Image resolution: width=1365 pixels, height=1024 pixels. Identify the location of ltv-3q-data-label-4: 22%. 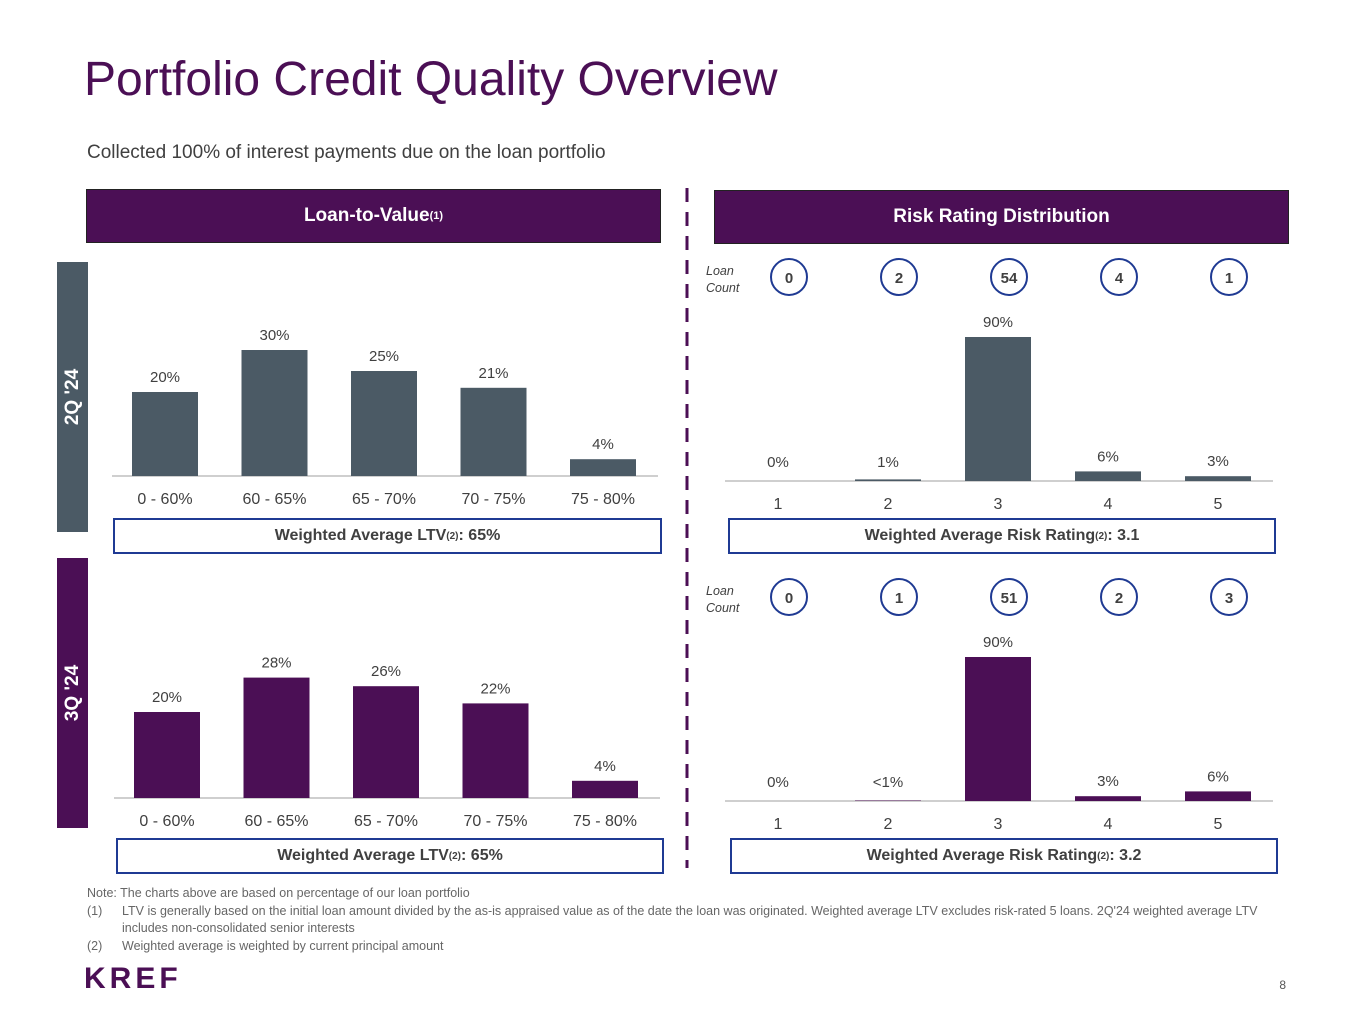
(495, 688).